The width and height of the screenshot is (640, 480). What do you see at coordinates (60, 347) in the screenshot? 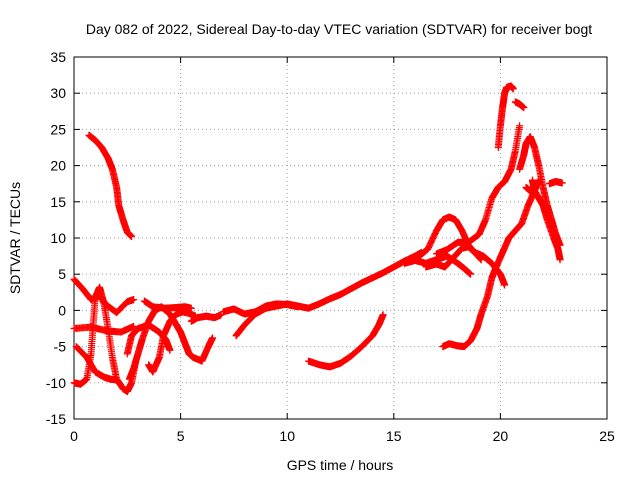
I see `y-tick-label: -5` at bounding box center [60, 347].